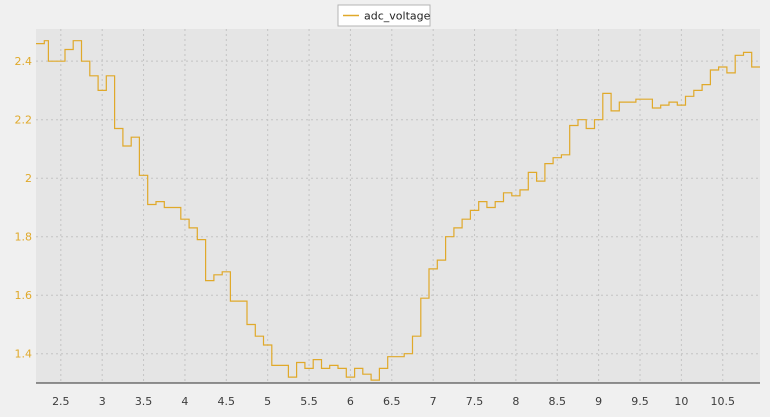  What do you see at coordinates (61, 401) in the screenshot?
I see `x-tick-label: 2.5` at bounding box center [61, 401].